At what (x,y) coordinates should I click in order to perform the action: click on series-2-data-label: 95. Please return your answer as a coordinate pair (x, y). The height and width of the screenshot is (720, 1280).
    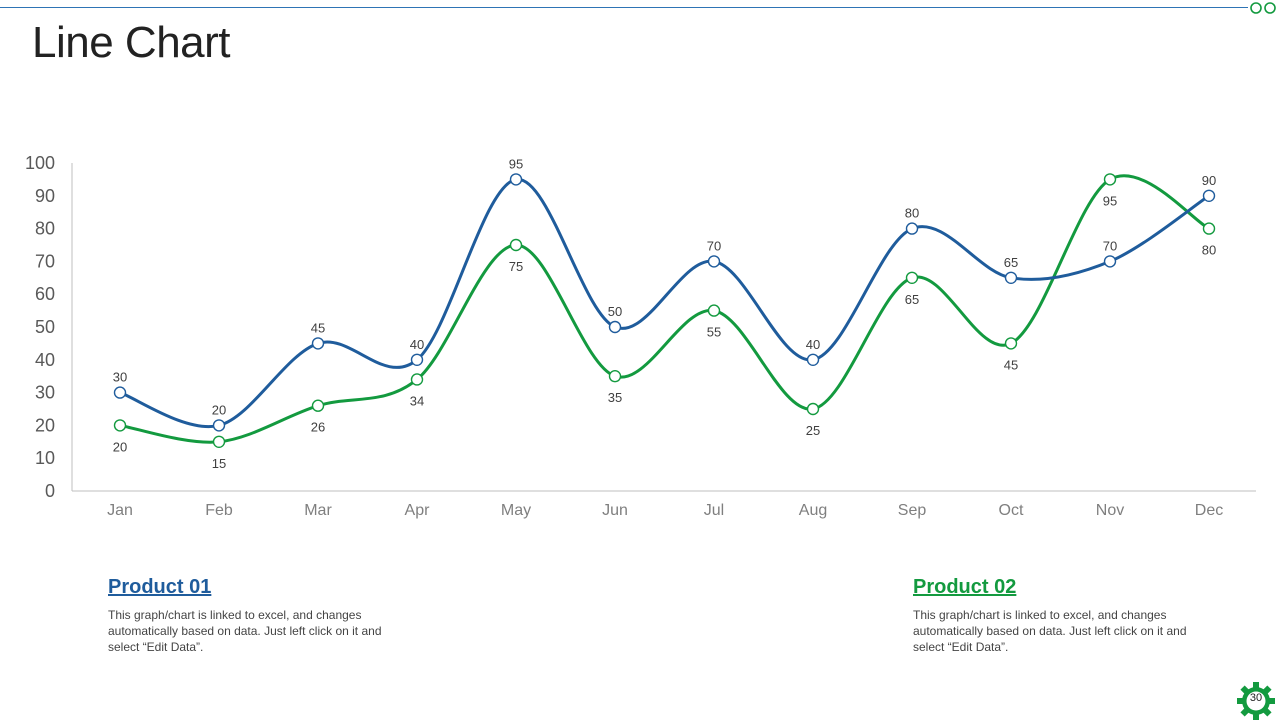
    Looking at the image, I should click on (1110, 200).